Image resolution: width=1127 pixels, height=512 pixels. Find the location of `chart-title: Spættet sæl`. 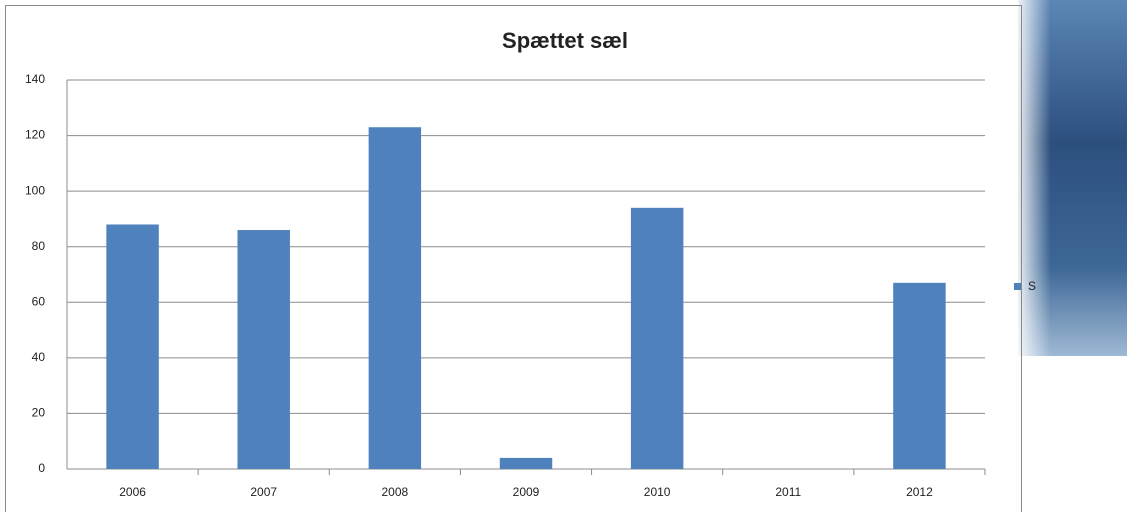

chart-title: Spættet sæl is located at coordinates (565, 40).